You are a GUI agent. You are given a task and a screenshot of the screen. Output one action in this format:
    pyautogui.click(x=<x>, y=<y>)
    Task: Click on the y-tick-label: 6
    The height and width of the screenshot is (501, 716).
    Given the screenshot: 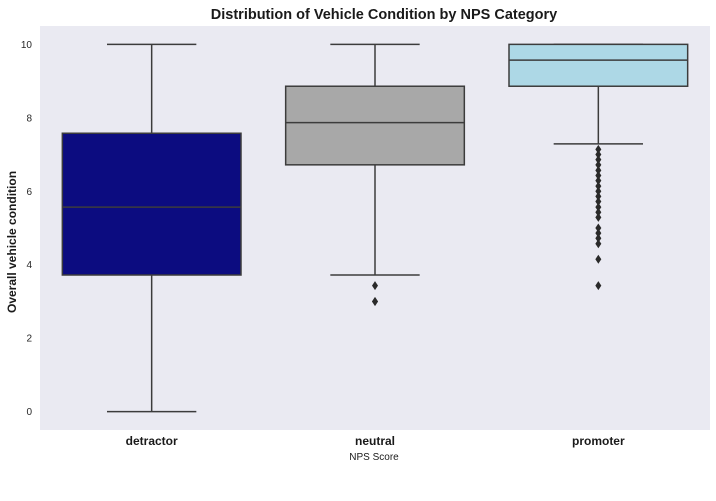 What is the action you would take?
    pyautogui.click(x=29, y=192)
    